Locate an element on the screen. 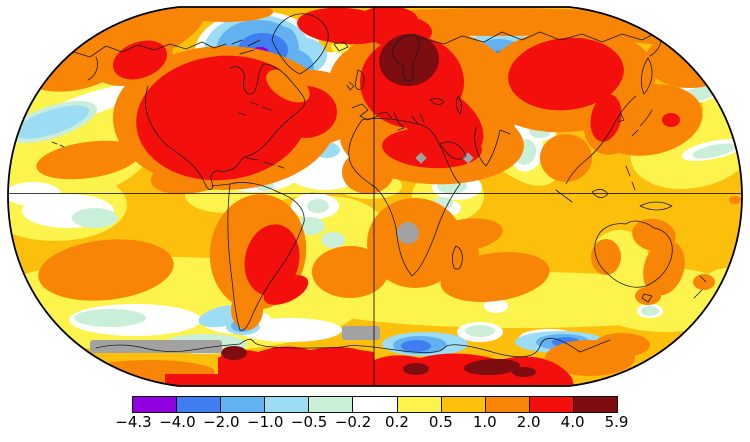 This screenshot has height=442, width=750. colorbar-tick-label: −4.3 is located at coordinates (133, 422).